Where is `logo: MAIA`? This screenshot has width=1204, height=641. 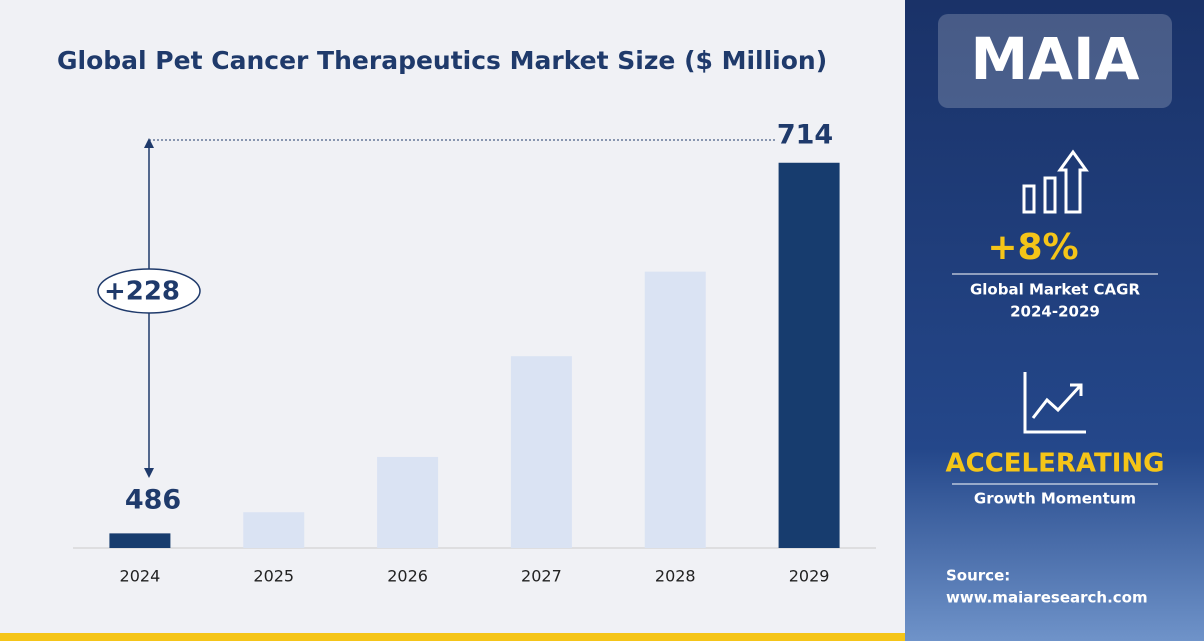
logo: MAIA is located at coordinates (1054, 59).